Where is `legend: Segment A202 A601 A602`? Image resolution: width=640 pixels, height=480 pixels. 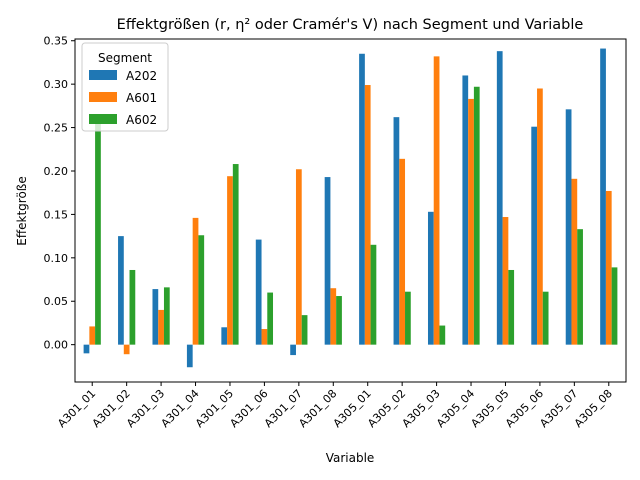 legend: Segment A202 A601 A602 is located at coordinates (125, 87).